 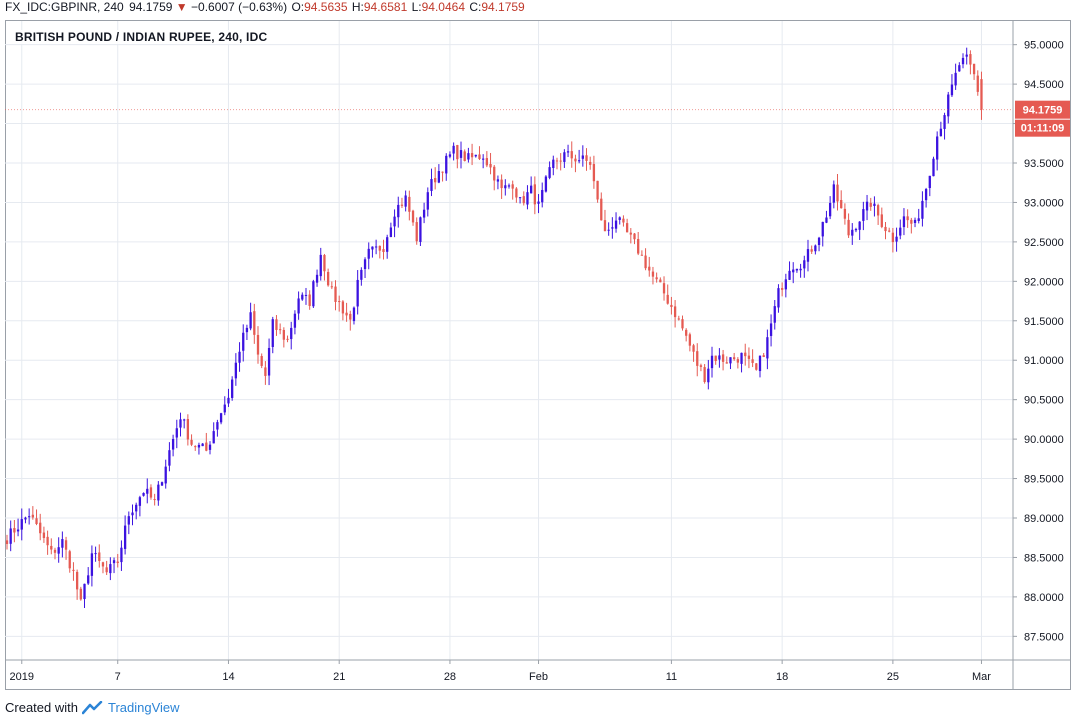 I want to click on y-tick-label: 93.5000, so click(x=1044, y=164).